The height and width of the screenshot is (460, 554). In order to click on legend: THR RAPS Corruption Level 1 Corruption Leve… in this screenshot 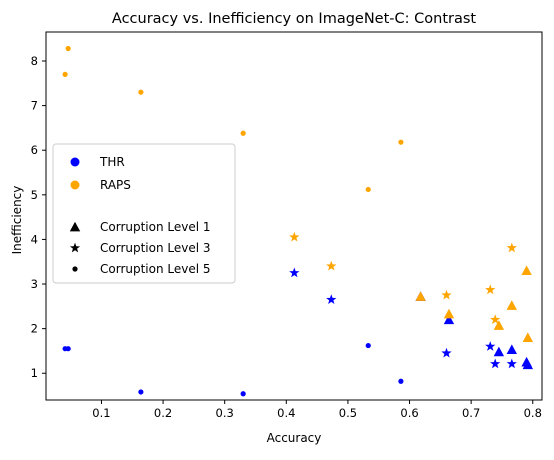, I will do `click(144, 213)`.